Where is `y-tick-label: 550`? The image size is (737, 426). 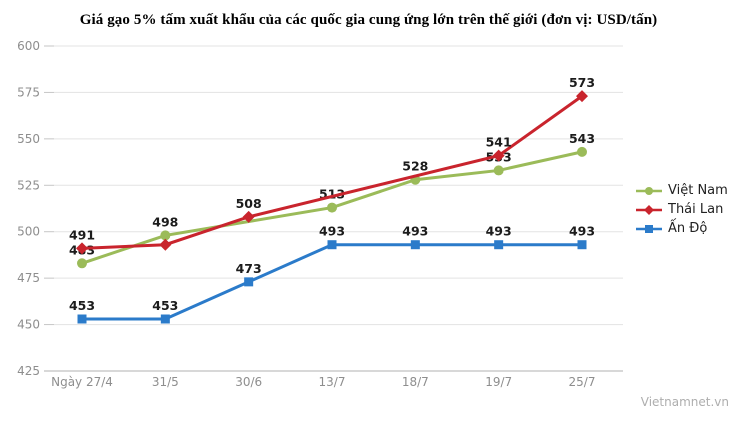
y-tick-label: 550 is located at coordinates (28, 139).